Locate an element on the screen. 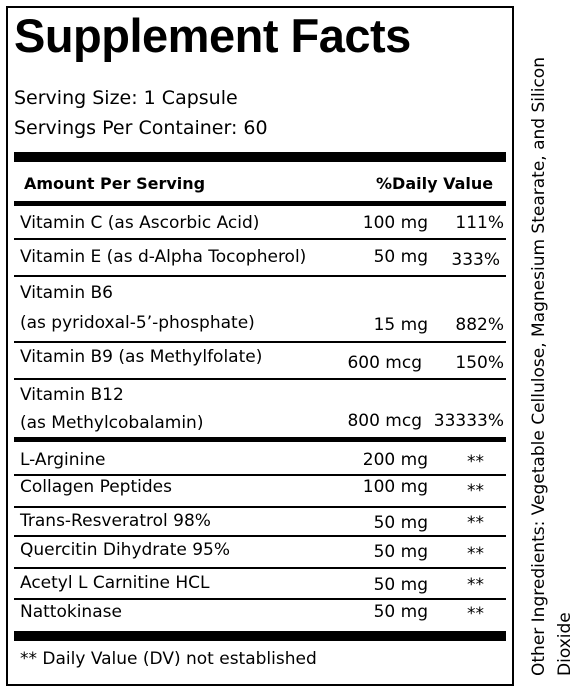  servings-per-container: Servings Per Container: 60 is located at coordinates (141, 128).